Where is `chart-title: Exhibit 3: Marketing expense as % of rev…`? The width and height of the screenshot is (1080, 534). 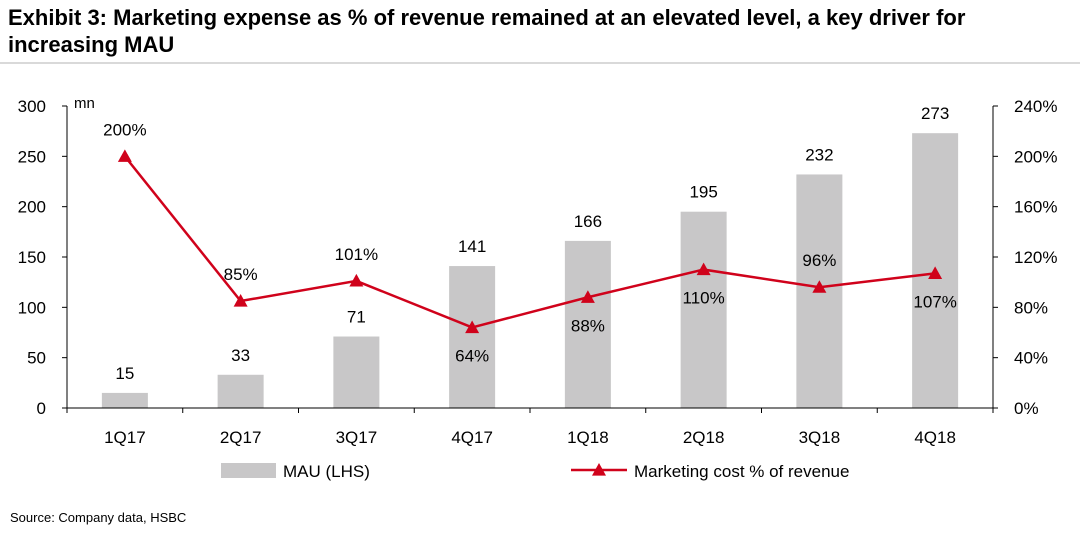
chart-title: Exhibit 3: Marketing expense as % of rev… is located at coordinates (487, 31).